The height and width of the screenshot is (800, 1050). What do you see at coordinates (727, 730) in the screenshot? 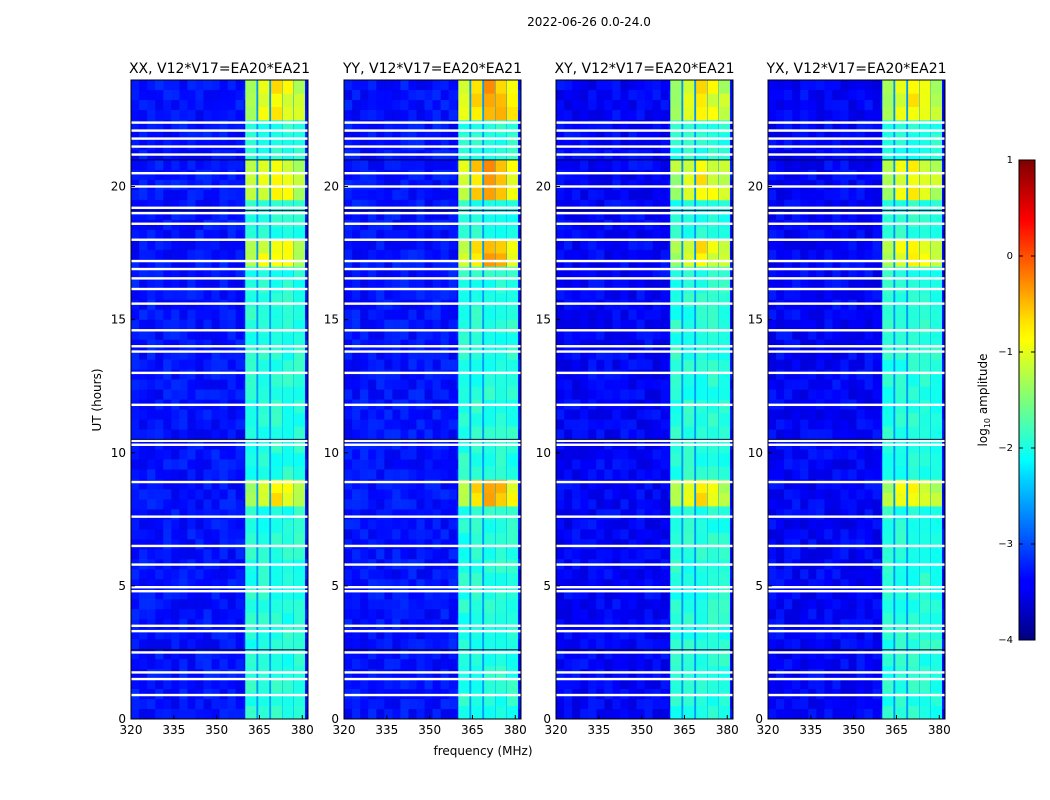
I see `x-tick-label: 380` at bounding box center [727, 730].